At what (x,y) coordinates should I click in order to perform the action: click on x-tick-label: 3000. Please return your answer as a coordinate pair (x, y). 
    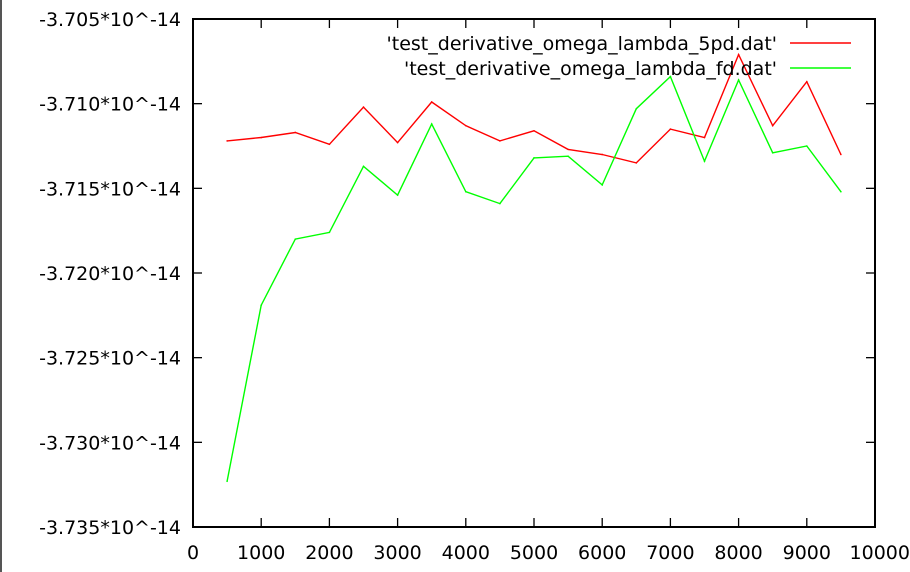
    Looking at the image, I should click on (397, 553).